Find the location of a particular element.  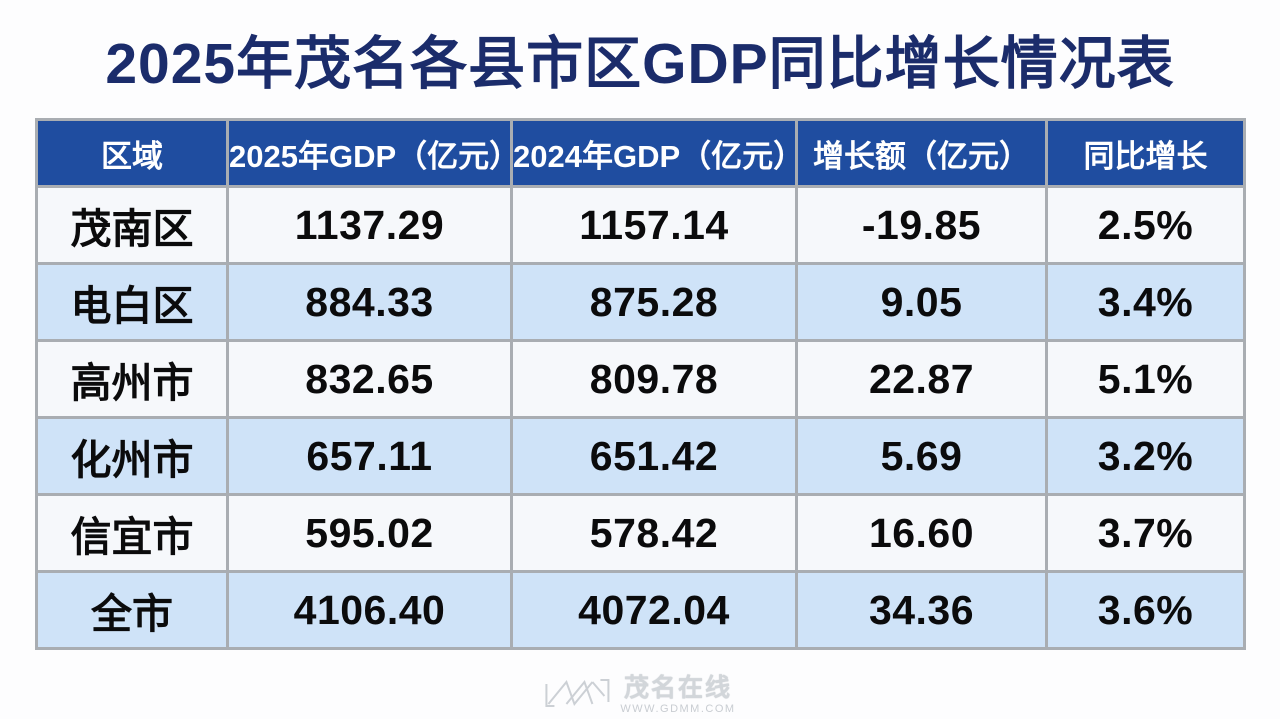

table-row: 化州市 657.11 651.42 5.69 3.2% is located at coordinates (640, 456).